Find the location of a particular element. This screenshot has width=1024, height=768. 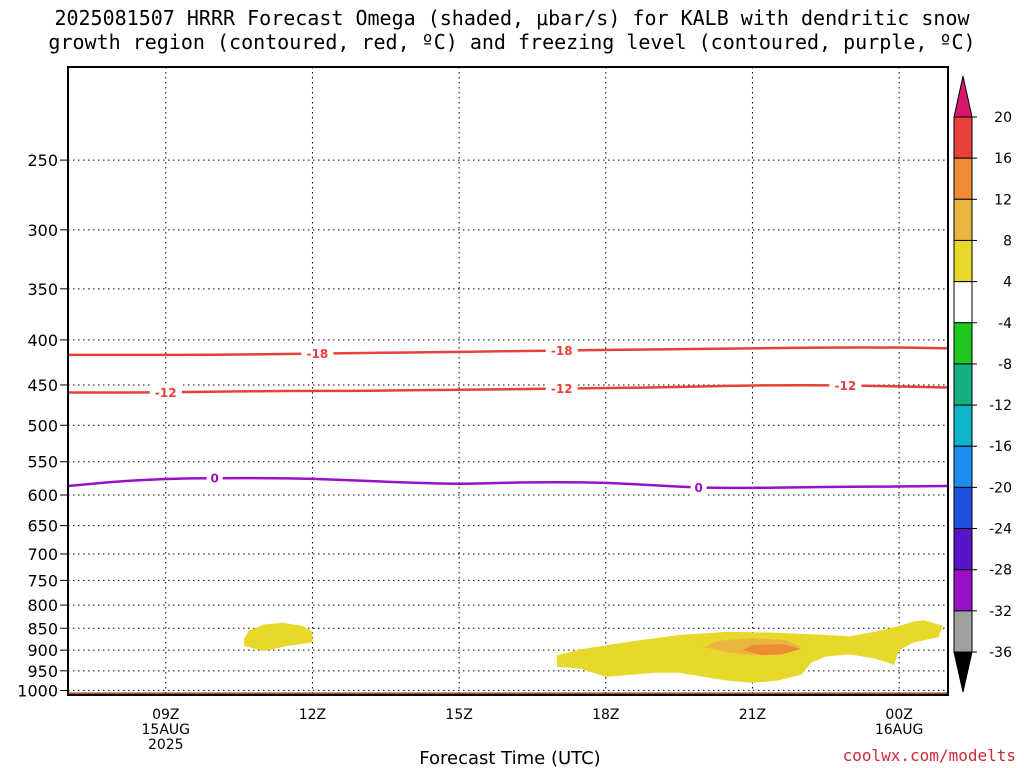

colorbar-tick-label: -12 is located at coordinates (1000, 406).